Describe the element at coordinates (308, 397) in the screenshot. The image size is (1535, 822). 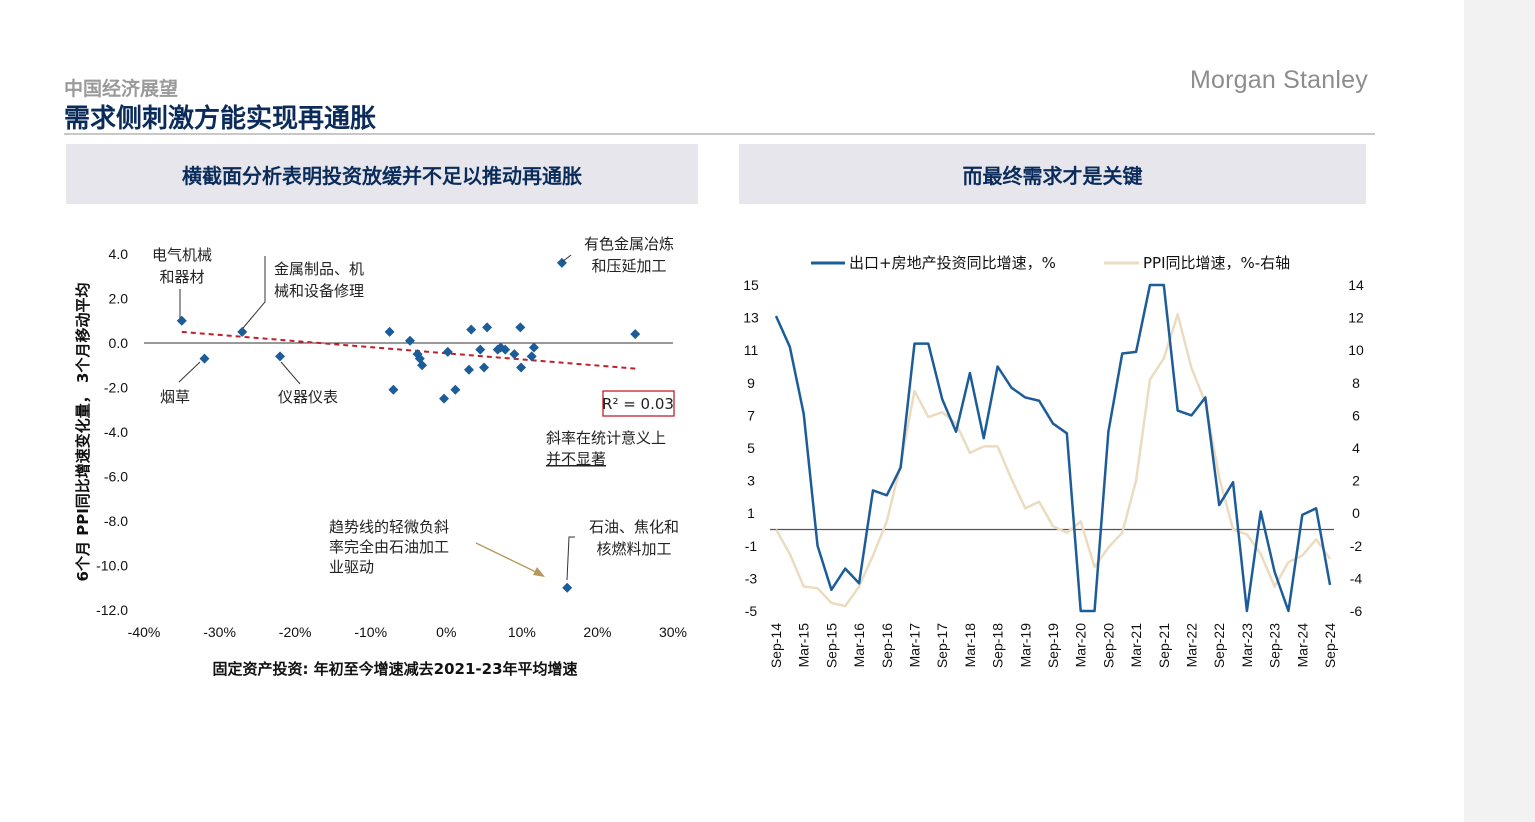
I see `annotation-instruments: 仪器仪表` at that location.